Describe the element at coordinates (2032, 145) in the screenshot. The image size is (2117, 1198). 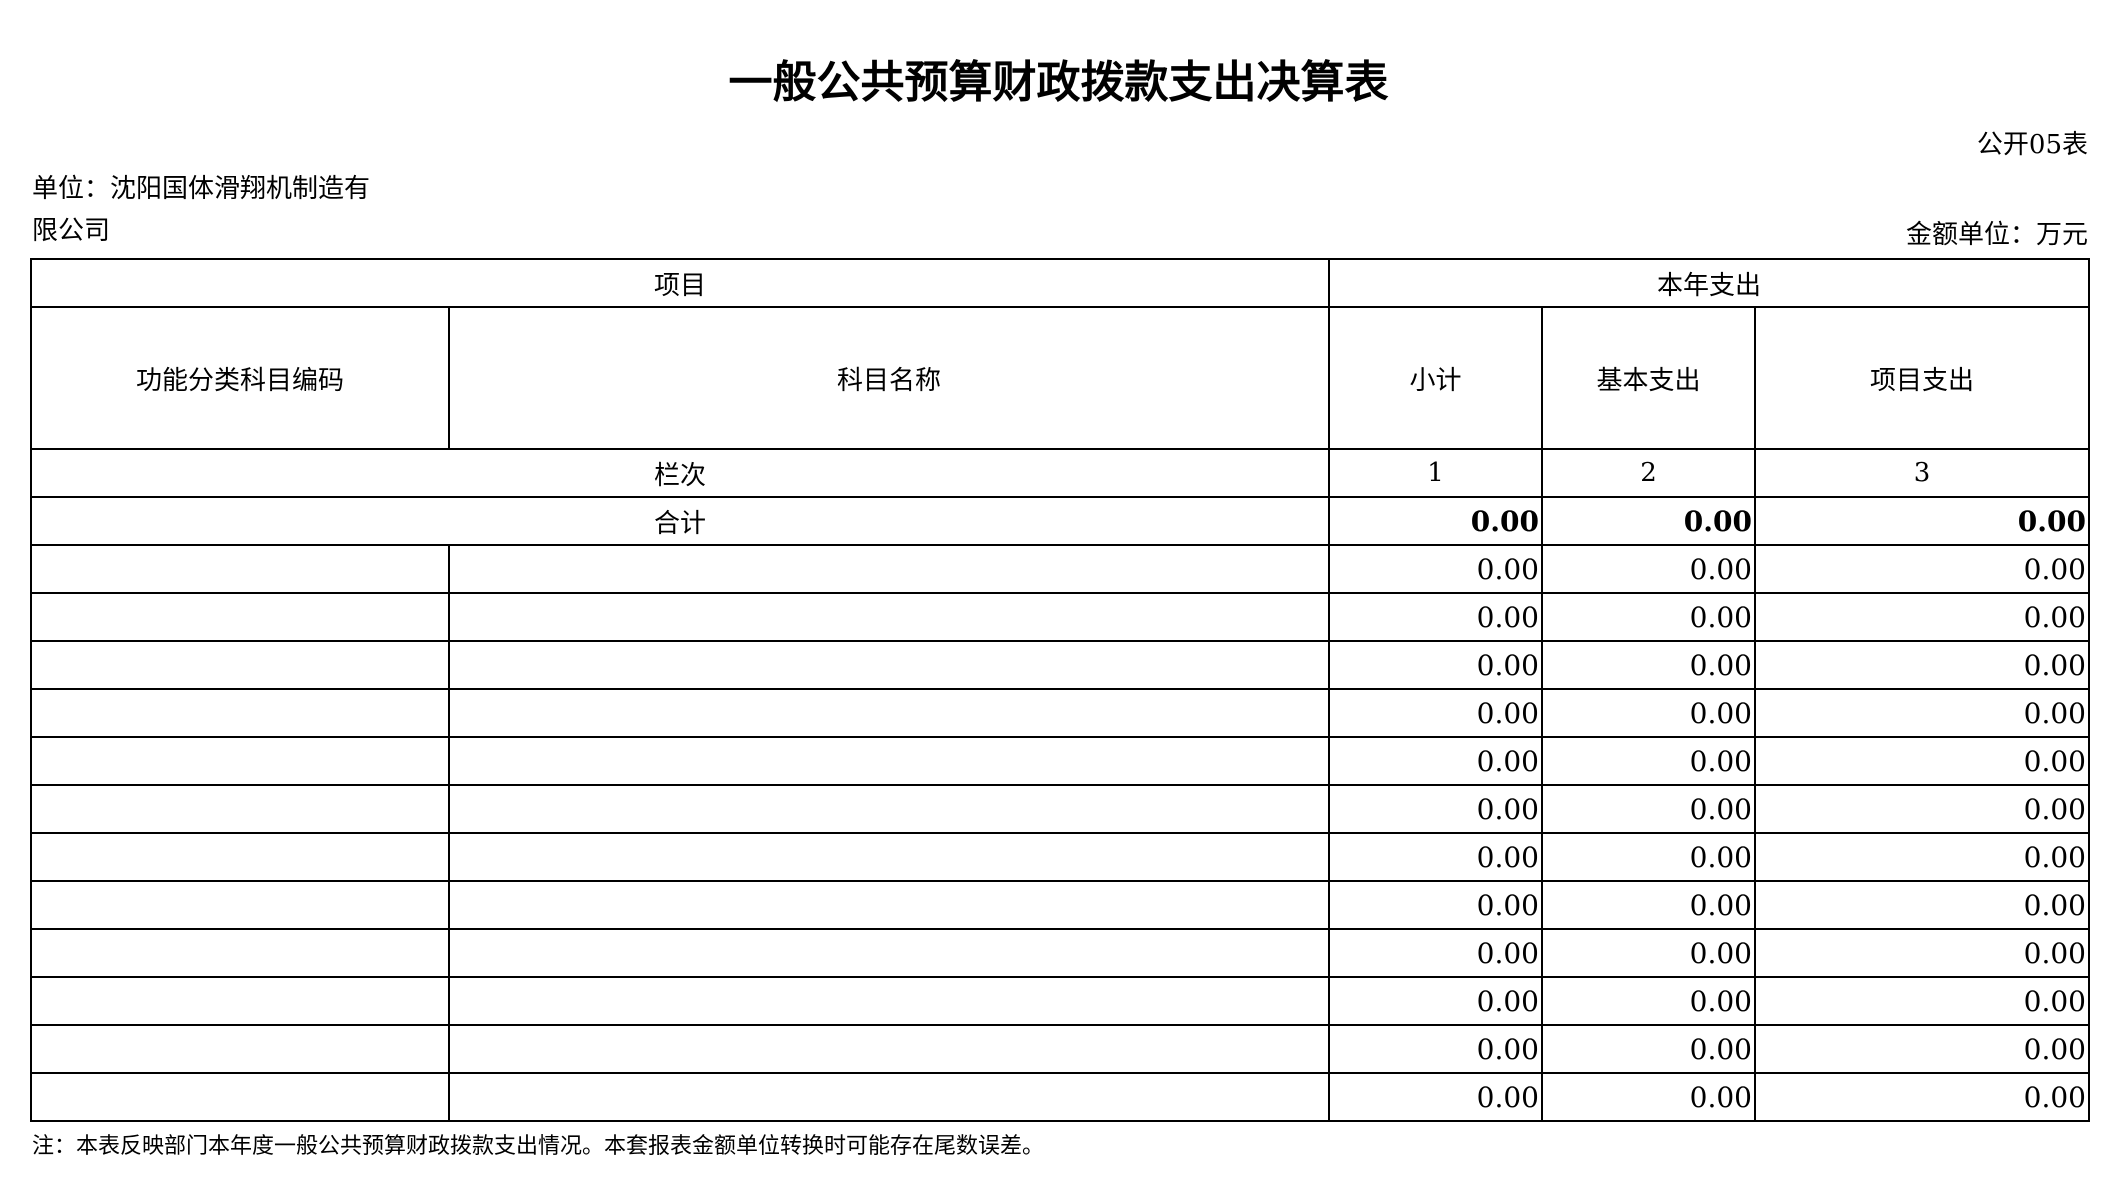
I see `form-number: 公开05表` at that location.